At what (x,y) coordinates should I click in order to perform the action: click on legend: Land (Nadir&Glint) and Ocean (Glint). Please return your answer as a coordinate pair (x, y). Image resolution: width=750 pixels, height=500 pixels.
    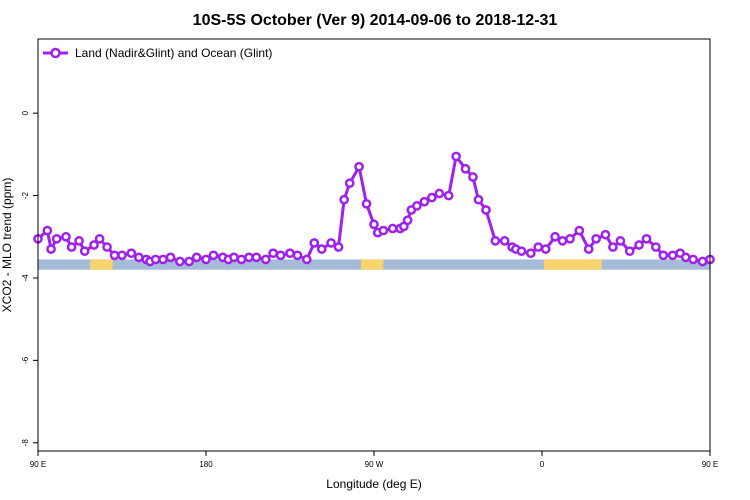
    Looking at the image, I should click on (157, 53).